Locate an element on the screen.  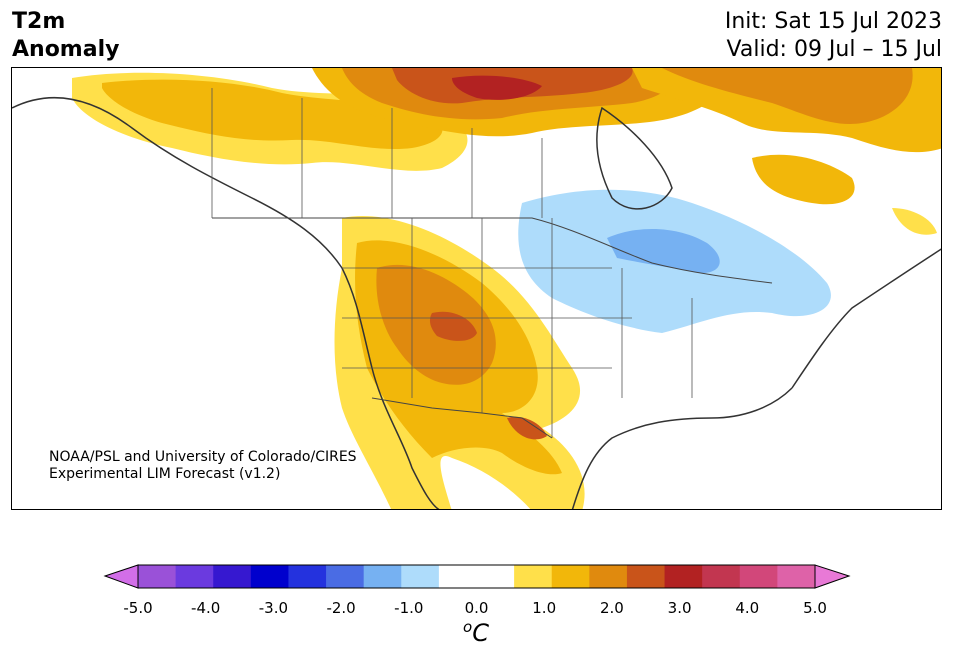
colorbar-low-extension is located at coordinates (121, 576).